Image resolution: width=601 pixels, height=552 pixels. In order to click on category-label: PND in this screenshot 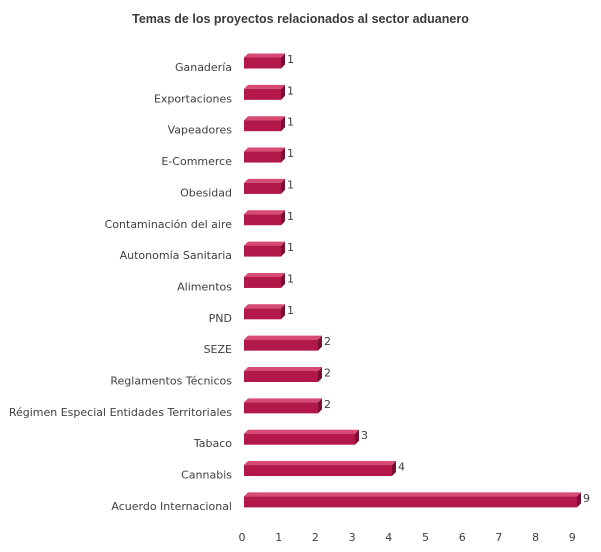, I will do `click(220, 318)`.